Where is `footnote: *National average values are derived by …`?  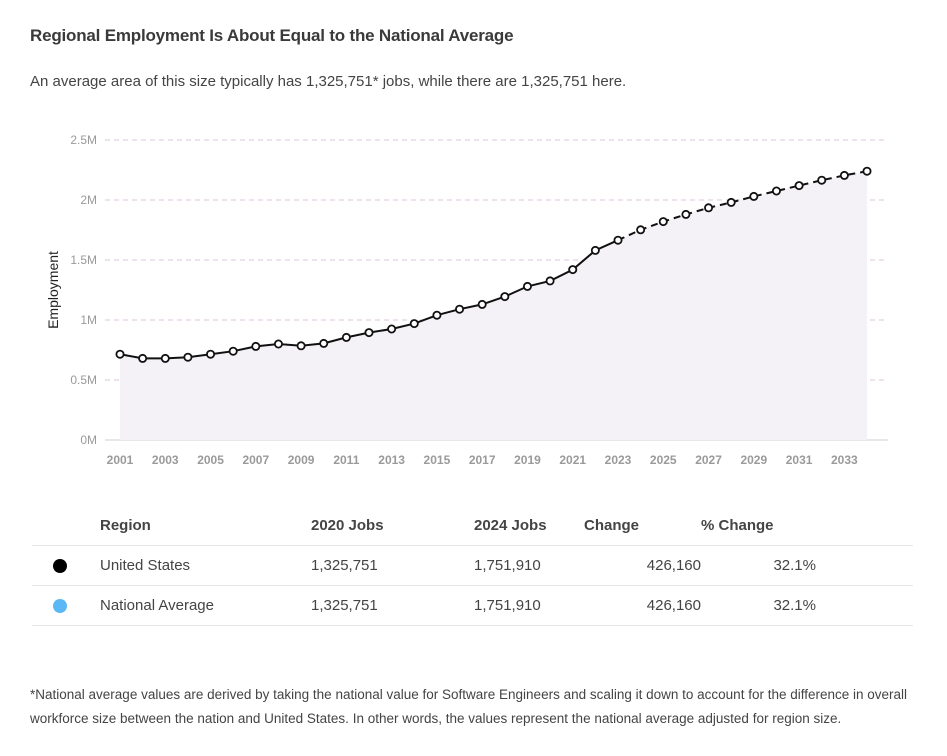
footnote: *National average values are derived by … is located at coordinates (469, 706).